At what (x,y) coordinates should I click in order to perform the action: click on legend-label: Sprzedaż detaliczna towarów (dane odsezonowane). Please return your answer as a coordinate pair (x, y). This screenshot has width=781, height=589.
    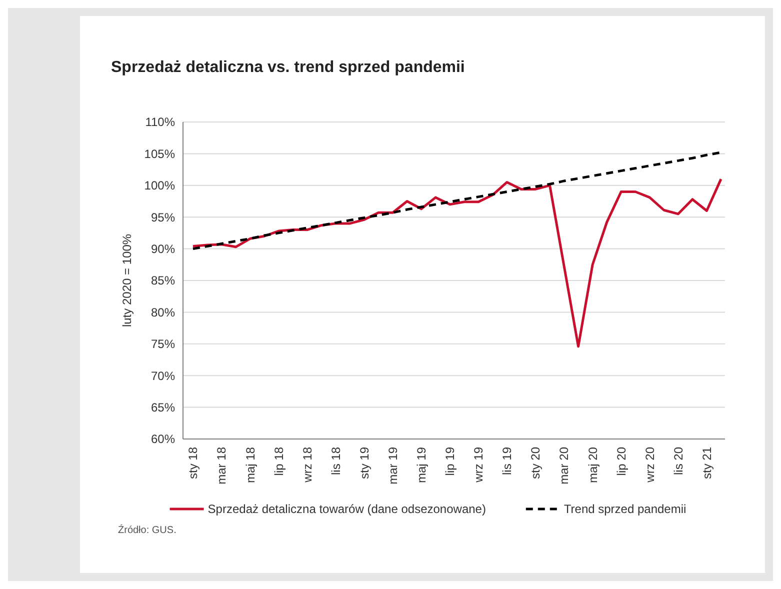
    Looking at the image, I should click on (347, 509).